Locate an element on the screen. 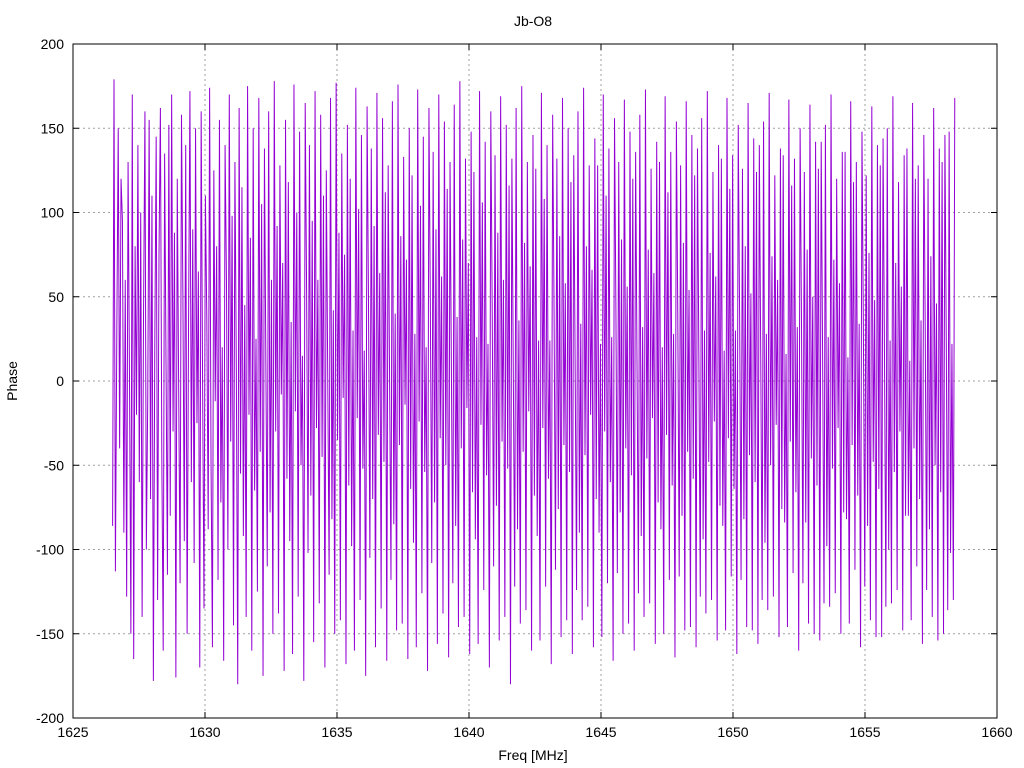 The width and height of the screenshot is (1024, 768). x-tick-labels: 1625 1630 1635 1640 1645 1650 1655 1660 is located at coordinates (534, 732).